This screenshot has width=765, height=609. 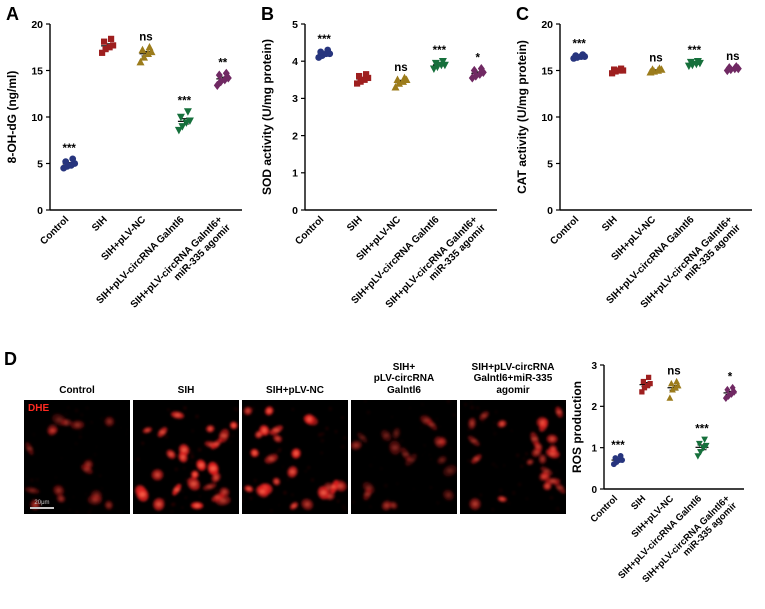 What do you see at coordinates (267, 14) in the screenshot?
I see `panel-b-label: B` at bounding box center [267, 14].